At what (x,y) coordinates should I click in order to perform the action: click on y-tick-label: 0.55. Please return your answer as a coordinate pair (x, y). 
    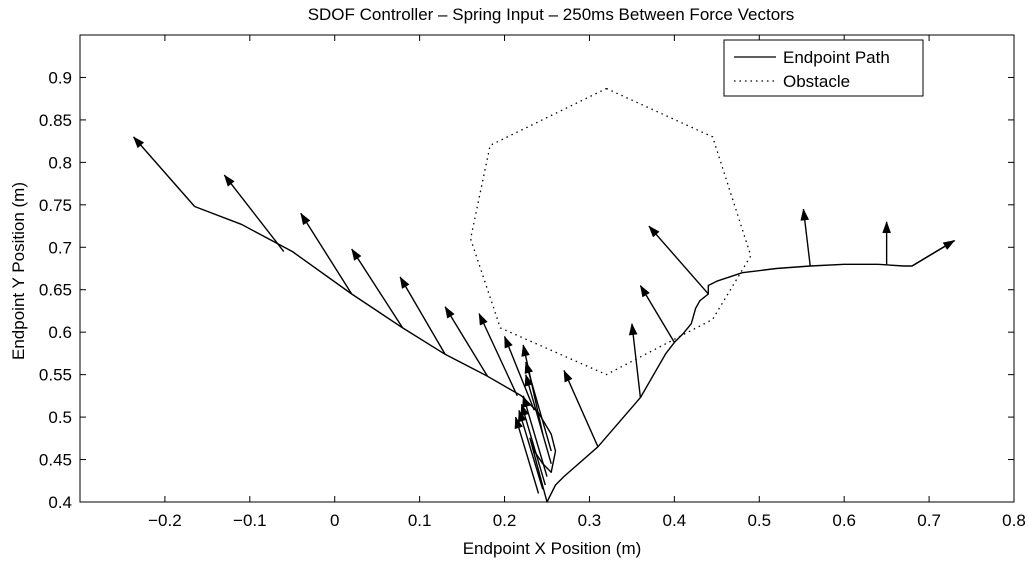
    Looking at the image, I should click on (55, 375).